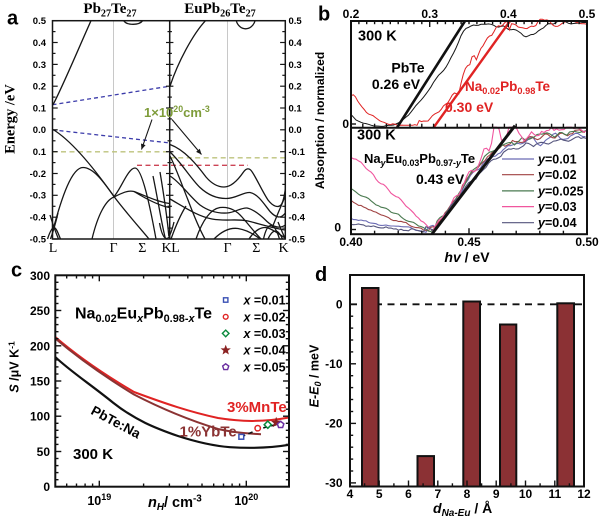 The height and width of the screenshot is (528, 600). What do you see at coordinates (316, 375) in the screenshot?
I see `svg-text: E-E0 / meV` at bounding box center [316, 375].